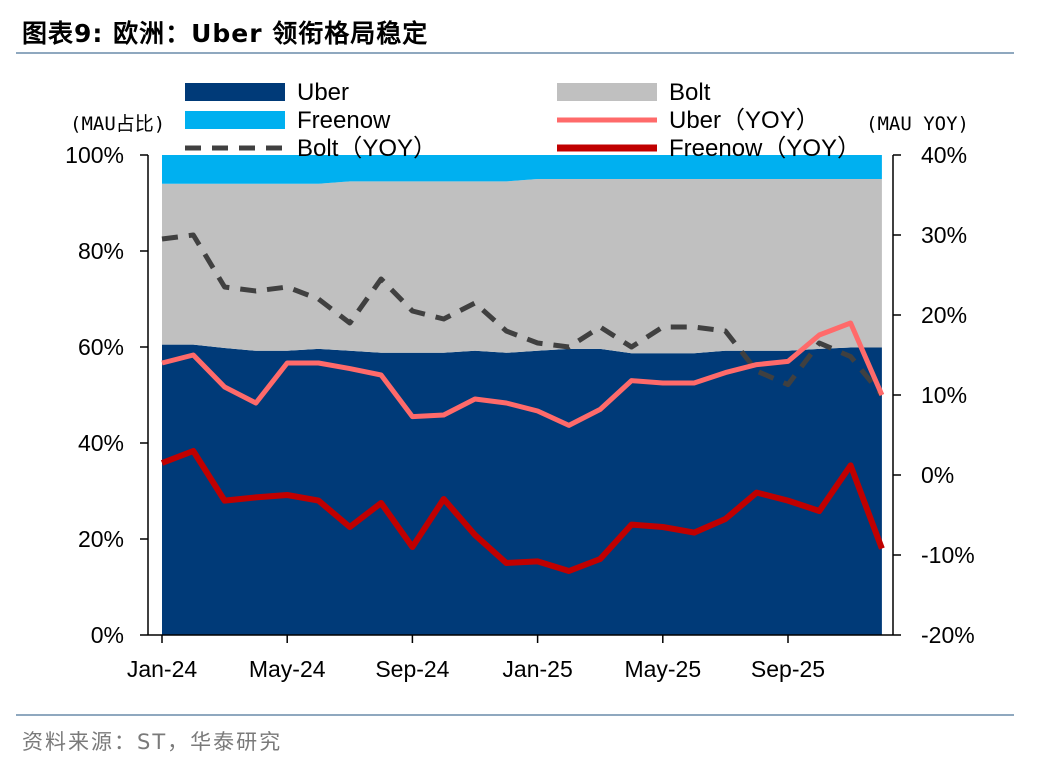 The width and height of the screenshot is (1048, 764). What do you see at coordinates (515, 715) in the screenshot?
I see `footer-divider` at bounding box center [515, 715].